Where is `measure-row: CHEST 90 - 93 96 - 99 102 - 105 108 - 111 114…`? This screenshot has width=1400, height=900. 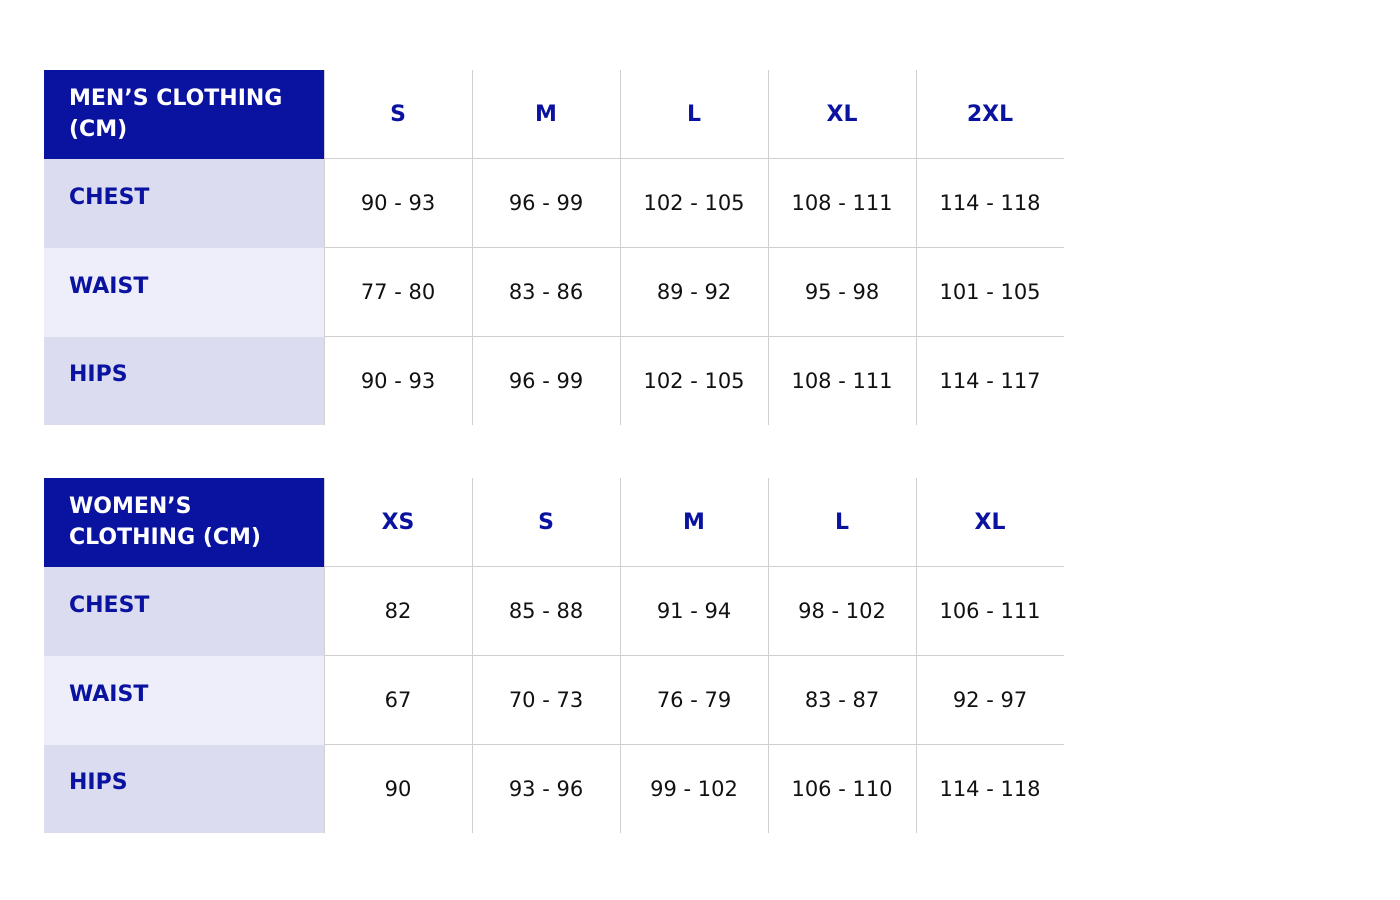 measure-row: CHEST 90 - 93 96 - 99 102 - 105 108 - 111 114… is located at coordinates (554, 203).